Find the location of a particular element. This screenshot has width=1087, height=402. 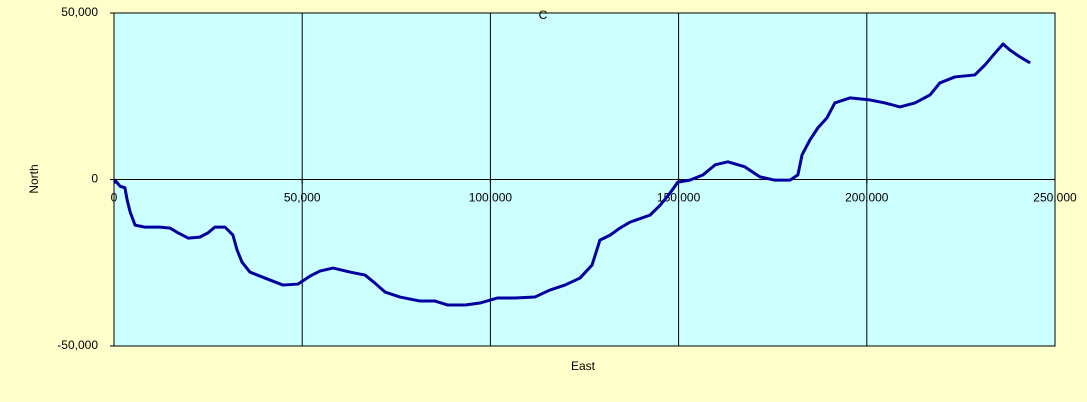

y-tick-label: -50,000 is located at coordinates (77, 345).